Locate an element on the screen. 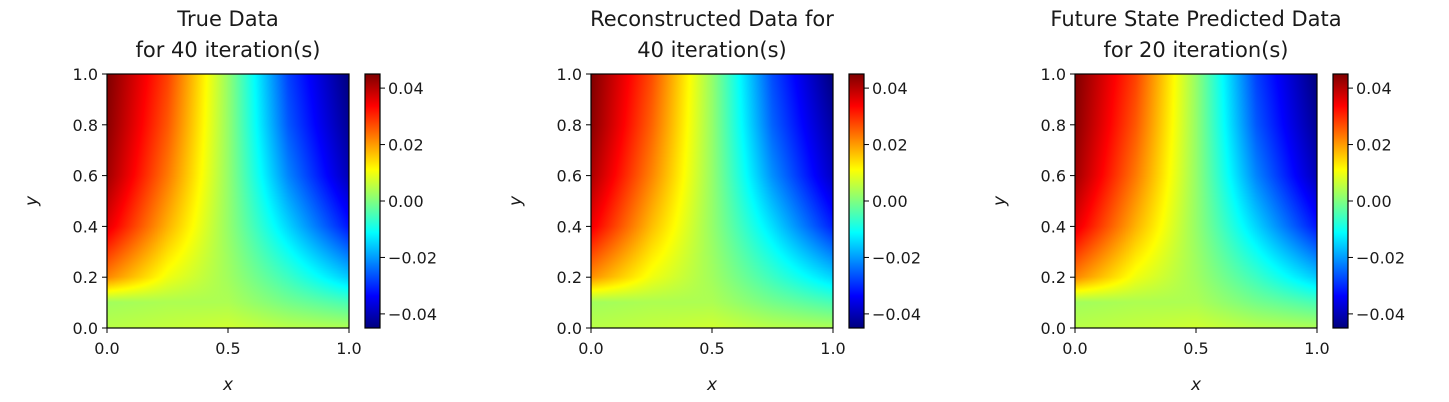 The width and height of the screenshot is (1449, 402). chart-title-line: Reconstructed Data for is located at coordinates (712, 19).